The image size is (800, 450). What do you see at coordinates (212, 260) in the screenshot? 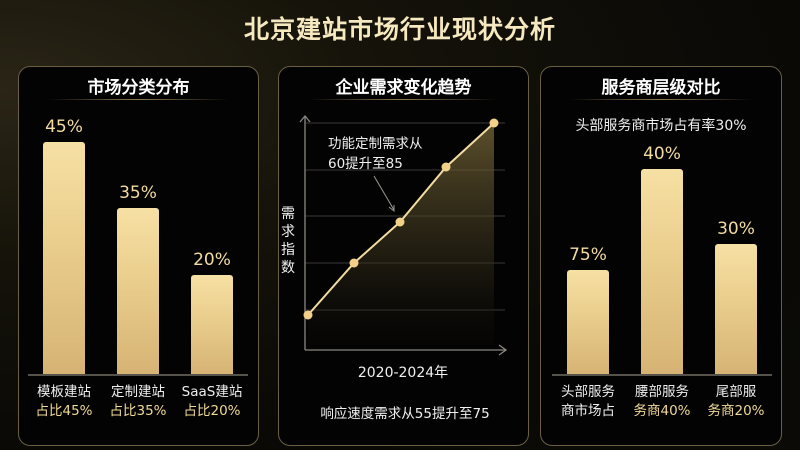
I see `bar-value-label: 20%` at bounding box center [212, 260].